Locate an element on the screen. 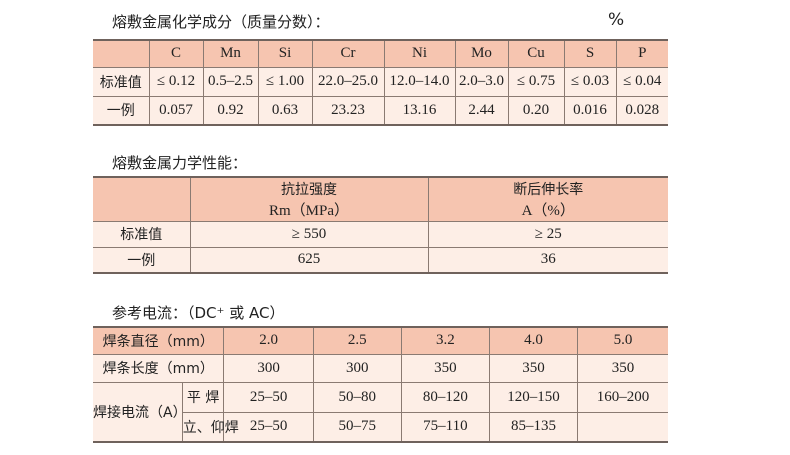 The height and width of the screenshot is (455, 790). cell: ≤ 1.00 is located at coordinates (285, 81).